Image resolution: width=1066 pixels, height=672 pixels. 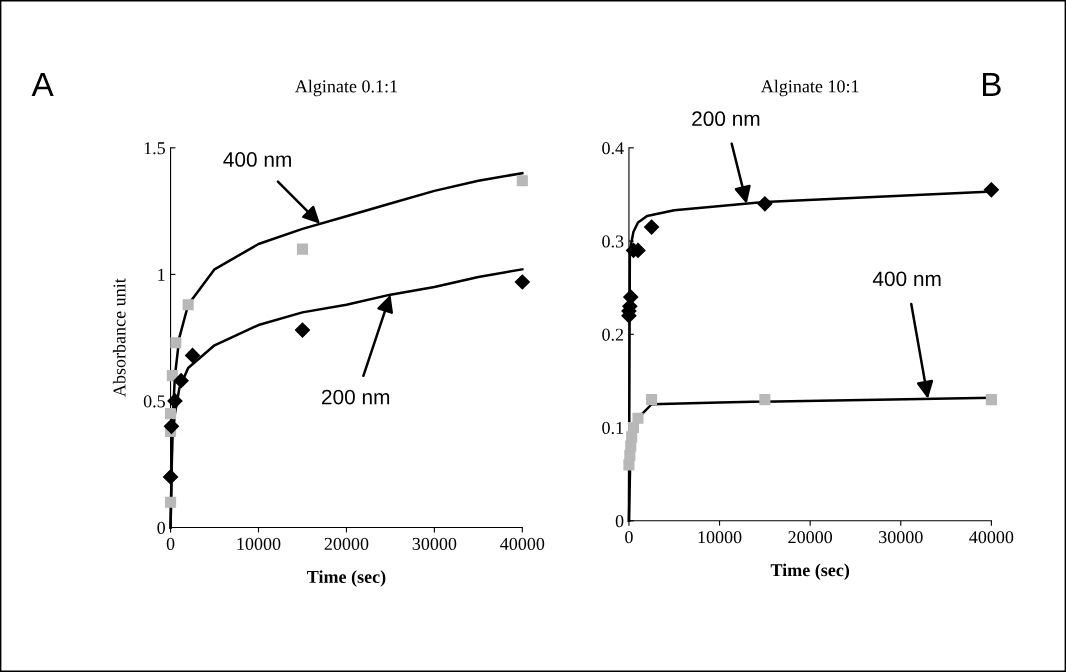 What do you see at coordinates (613, 148) in the screenshot?
I see `y-tick-label: 0.4` at bounding box center [613, 148].